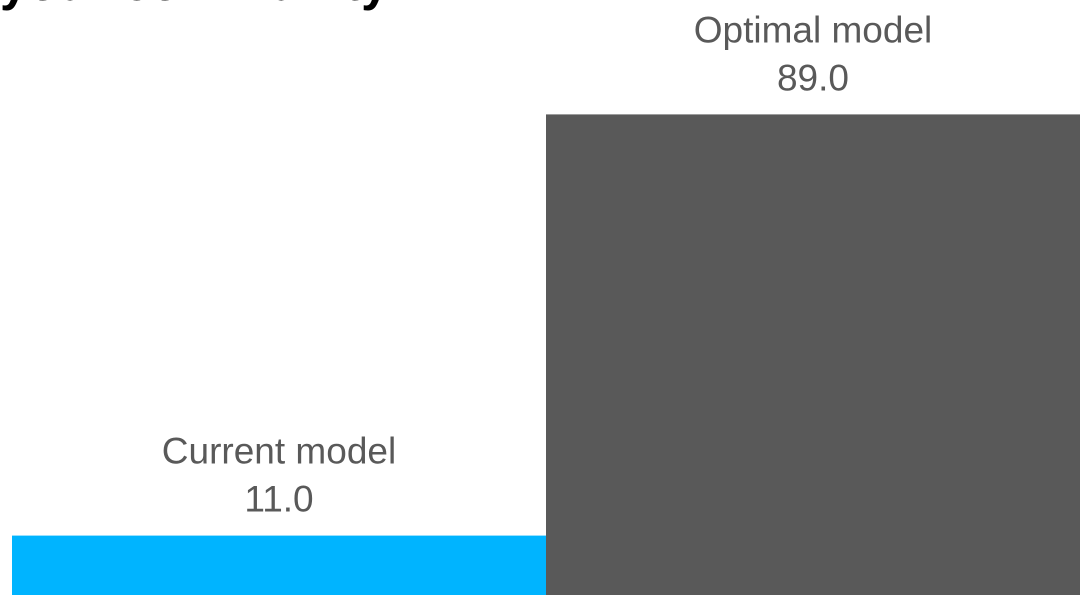 Image resolution: width=1080 pixels, height=595 pixels. I want to click on bar-current-model, so click(279, 565).